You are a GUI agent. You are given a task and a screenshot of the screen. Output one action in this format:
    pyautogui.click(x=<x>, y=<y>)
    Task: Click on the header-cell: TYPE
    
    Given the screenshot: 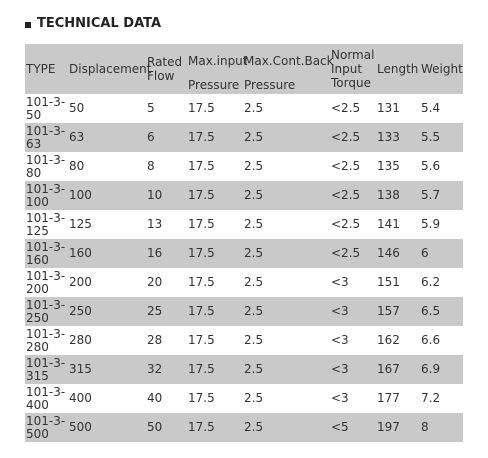 What is the action you would take?
    pyautogui.click(x=46, y=69)
    